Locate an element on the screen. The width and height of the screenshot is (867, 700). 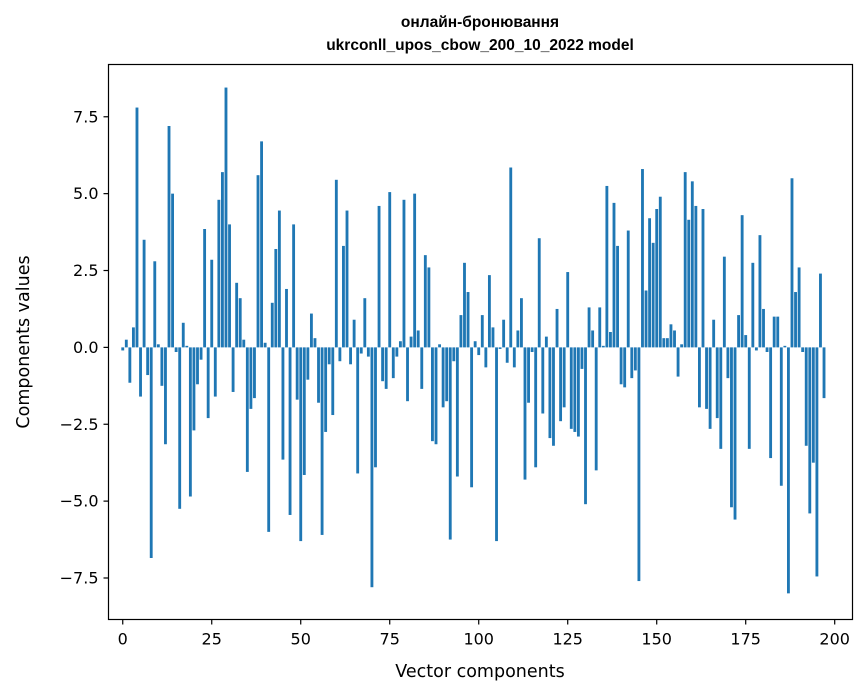
x-tick-label: 0 is located at coordinates (123, 639).